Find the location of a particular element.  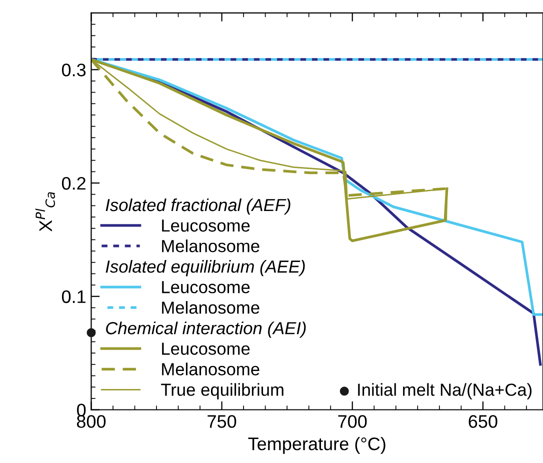

y-tick-label: 0.1 is located at coordinates (74, 297).